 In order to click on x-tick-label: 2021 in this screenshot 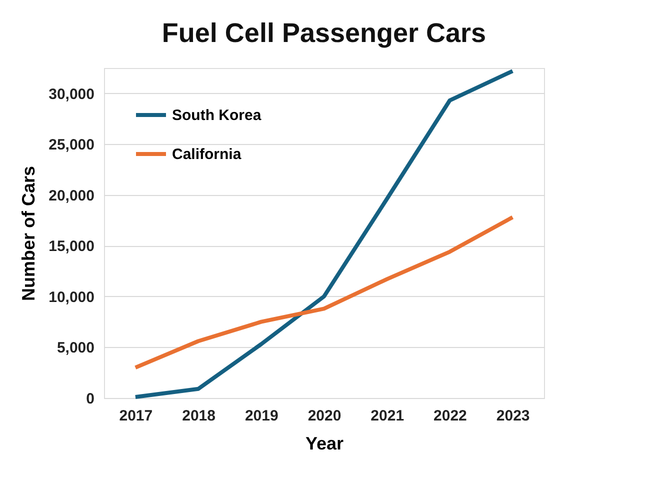, I will do `click(387, 416)`.